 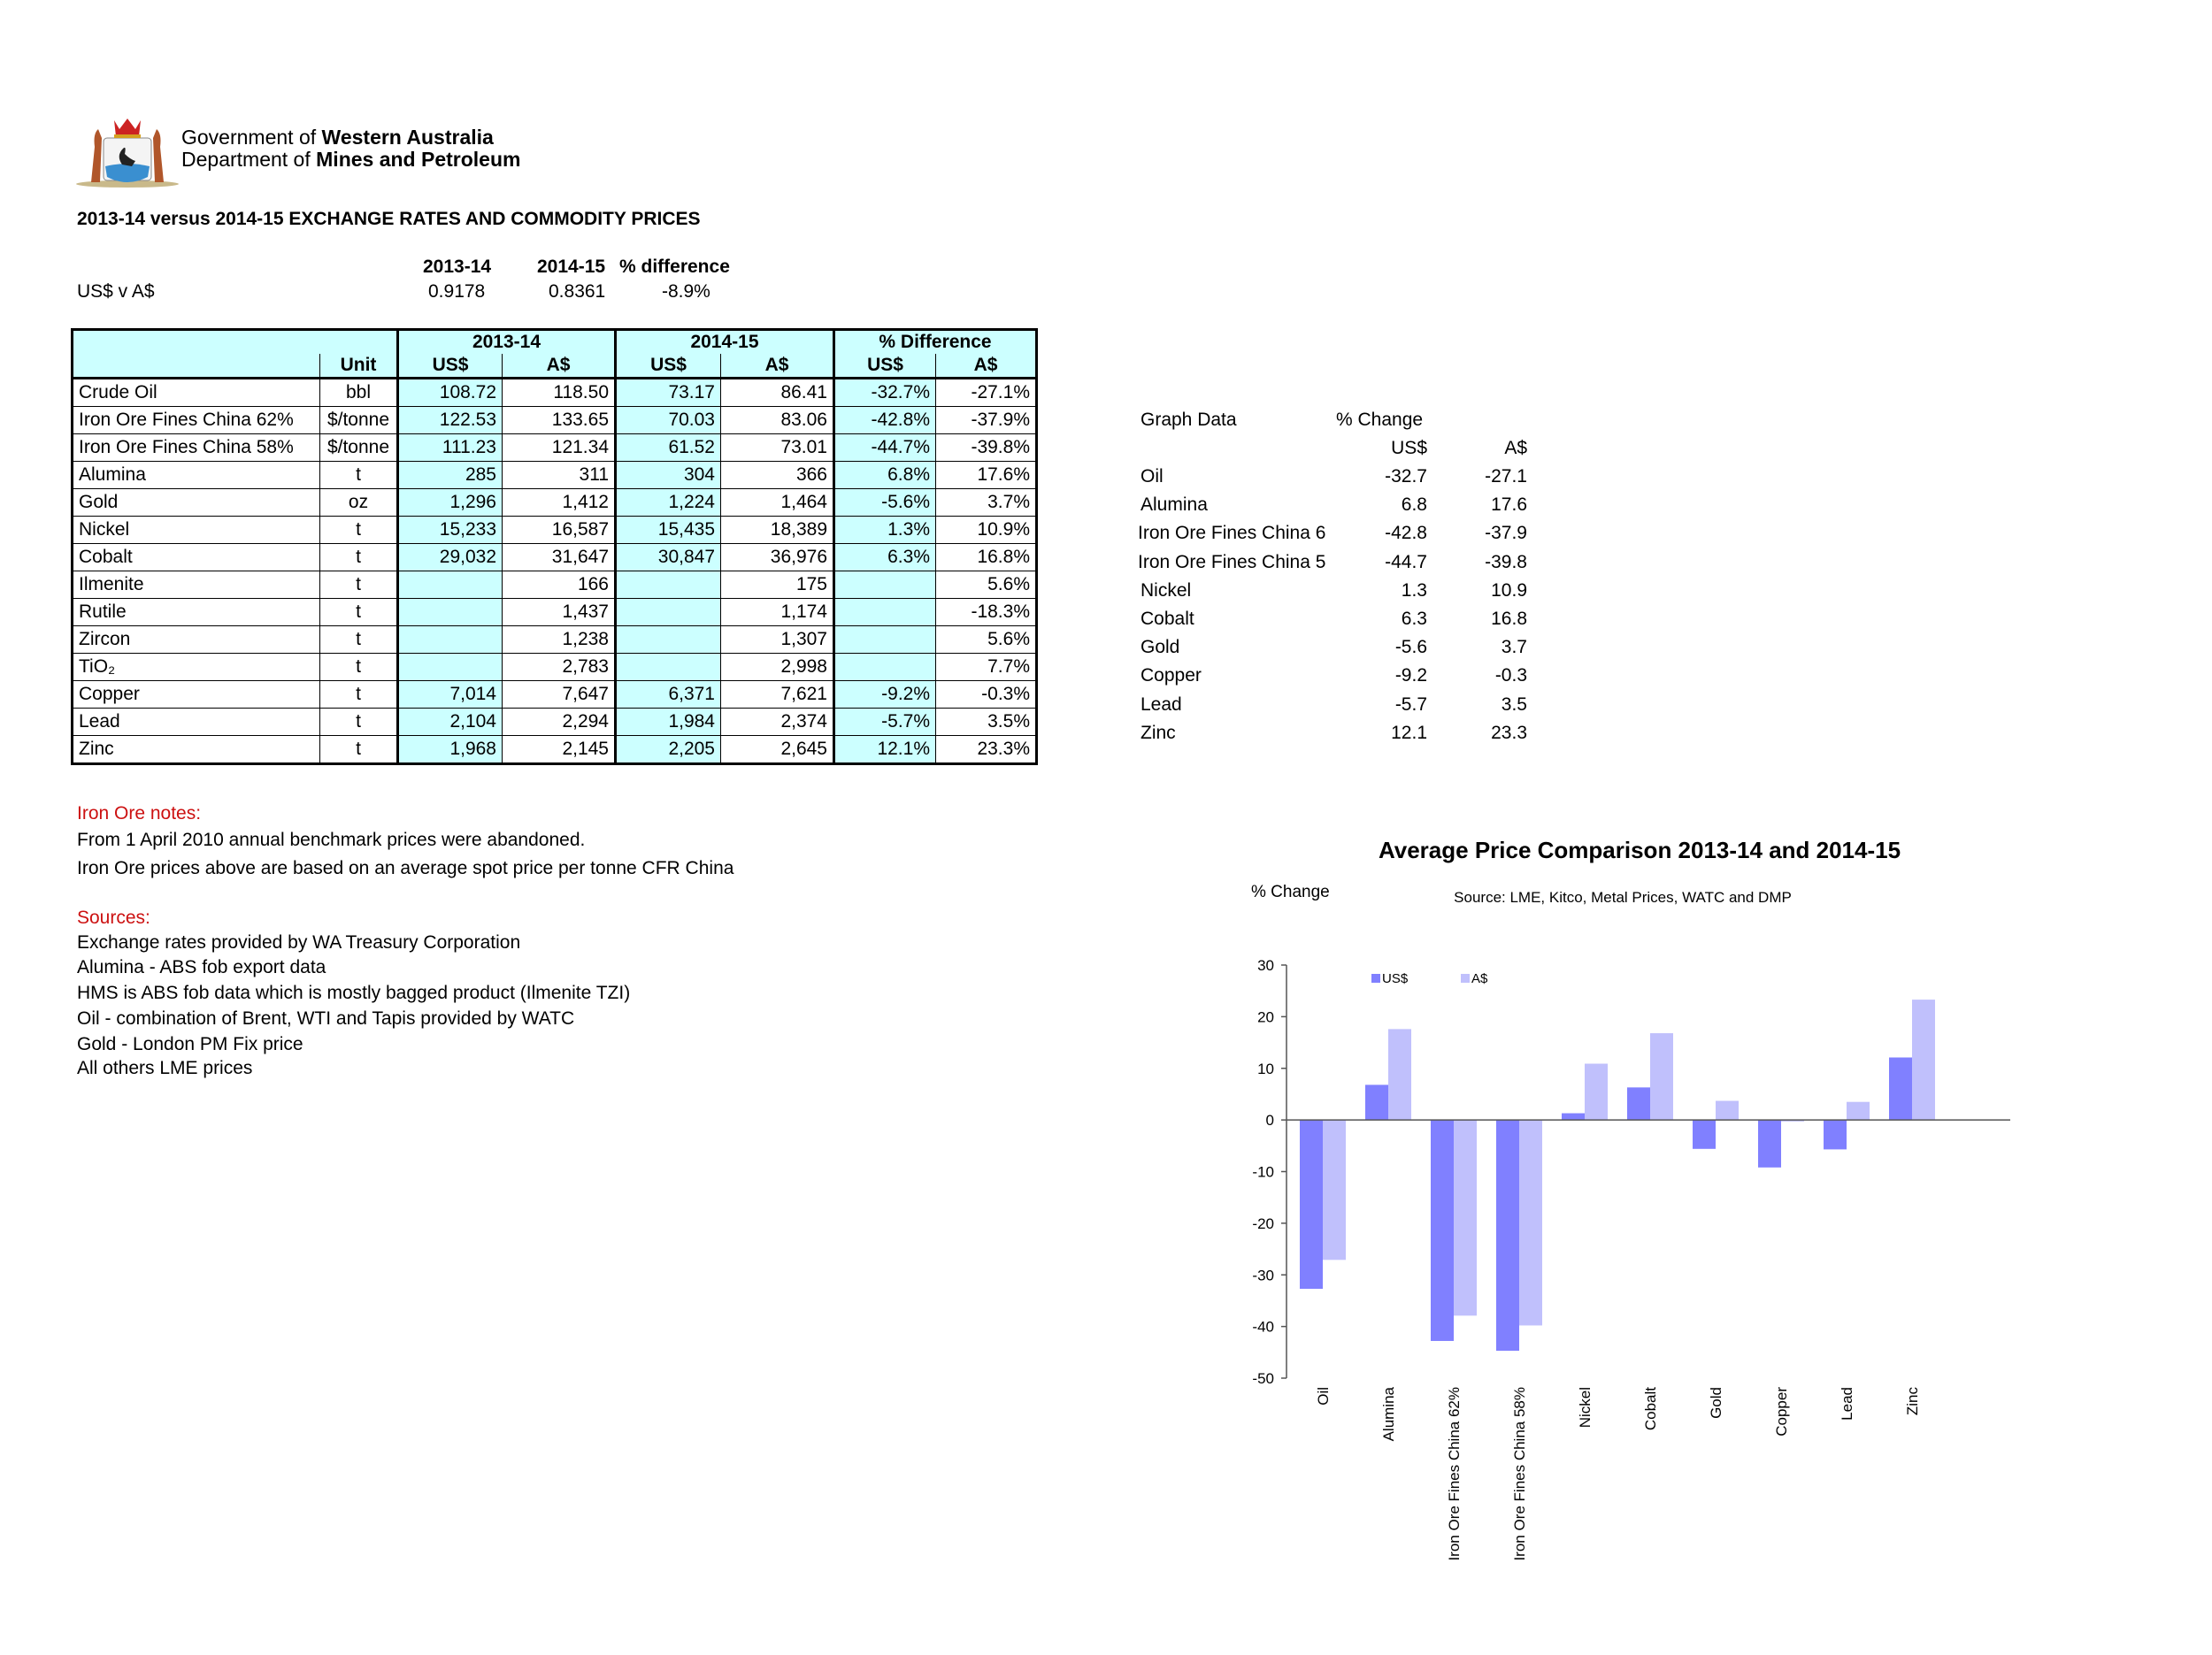 What do you see at coordinates (559, 420) in the screenshot?
I see `cell-a-2013-14: 133.65` at bounding box center [559, 420].